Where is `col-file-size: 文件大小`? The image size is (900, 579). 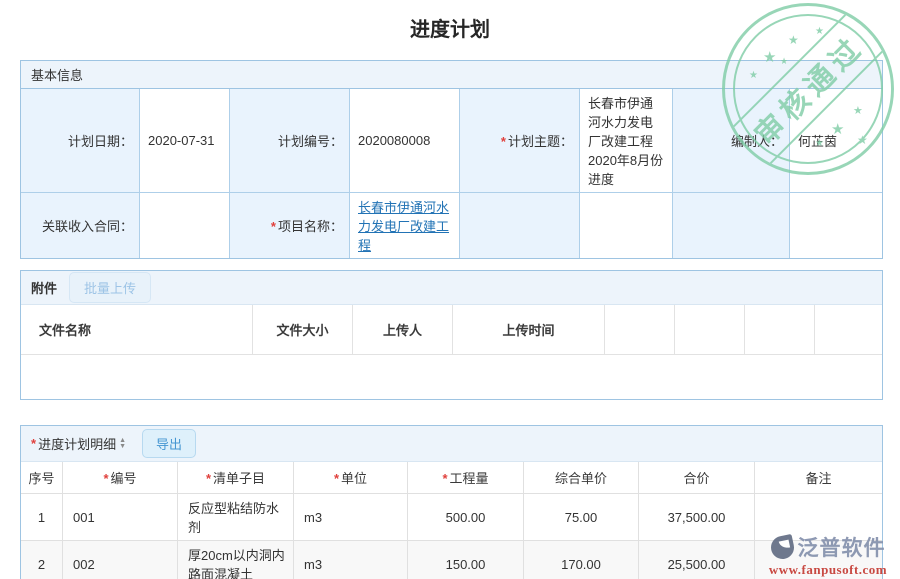
col-file-size: 文件大小 is located at coordinates (303, 330).